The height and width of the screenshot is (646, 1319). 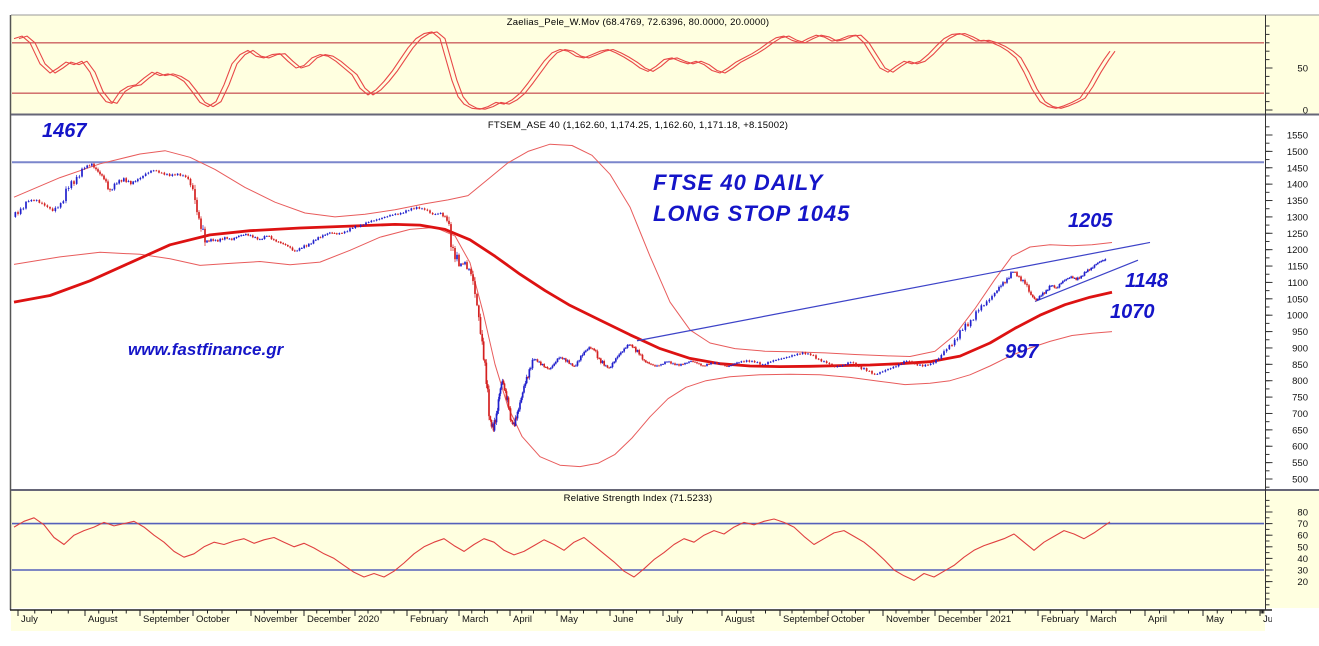 I want to click on y-tick-label: 1550, so click(x=1297, y=136).